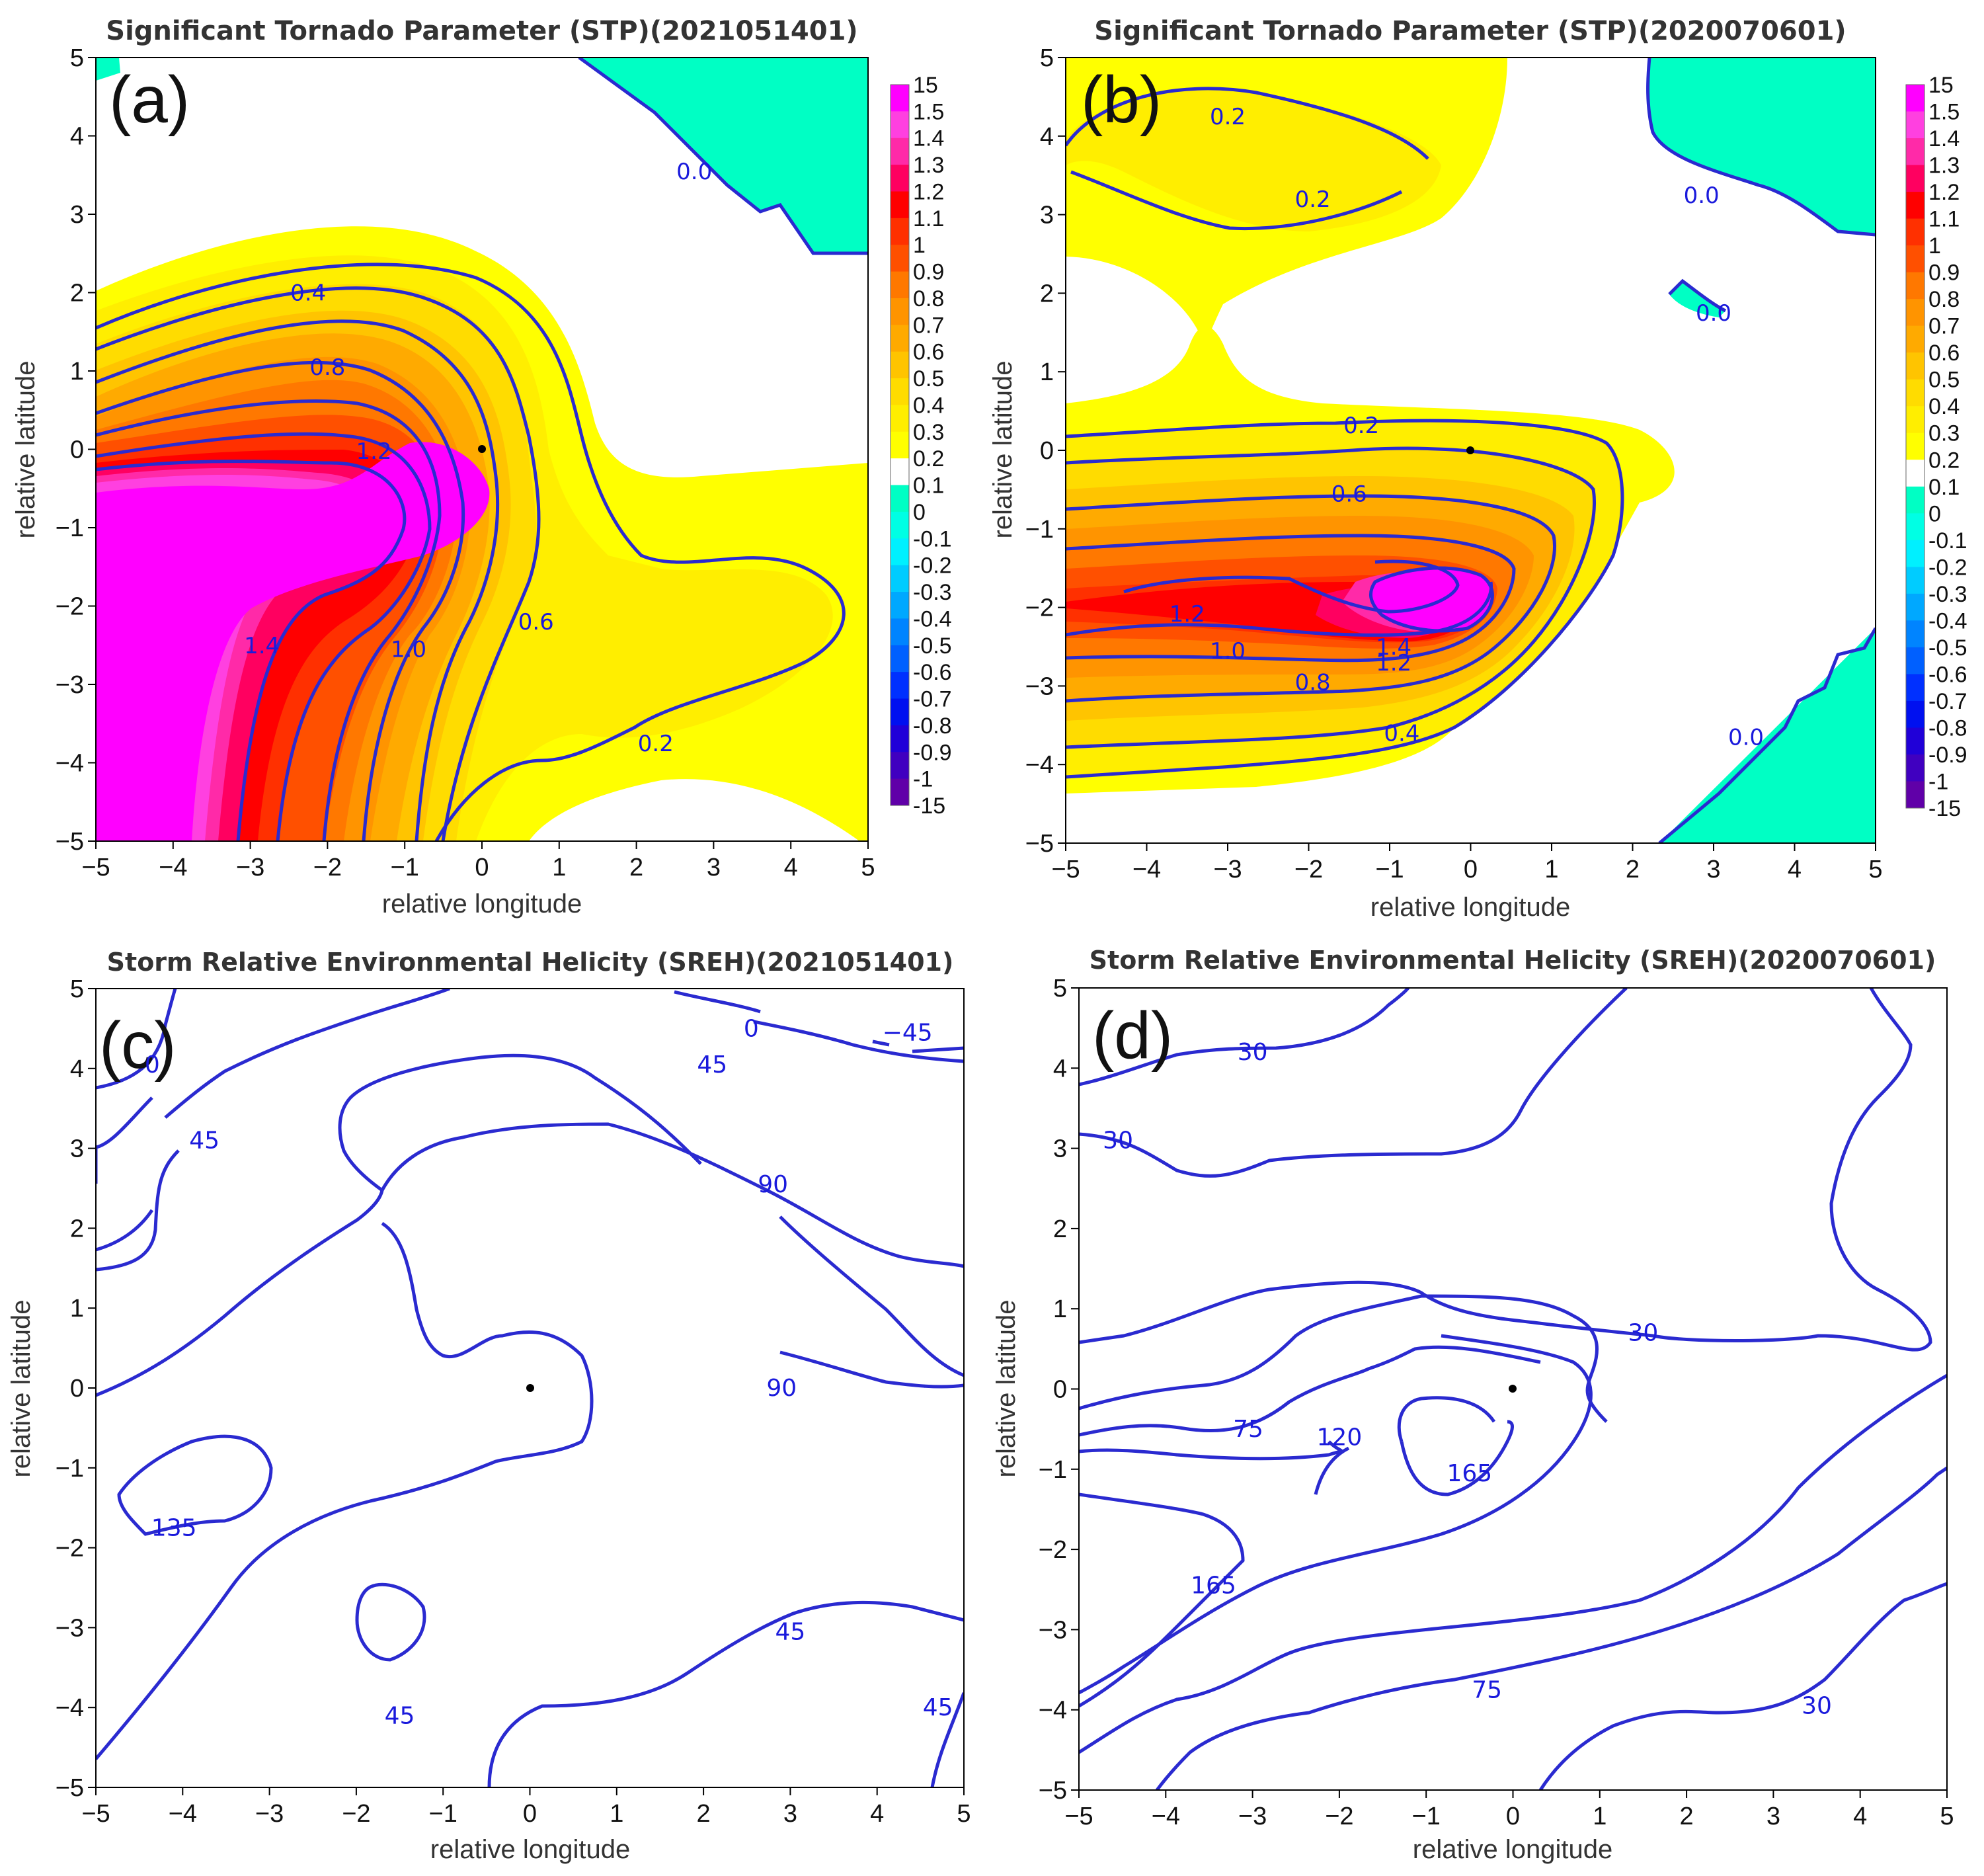 This screenshot has height=1876, width=1984. Describe the element at coordinates (1513, 1816) in the screenshot. I see `x-tick-label: 0` at that location.